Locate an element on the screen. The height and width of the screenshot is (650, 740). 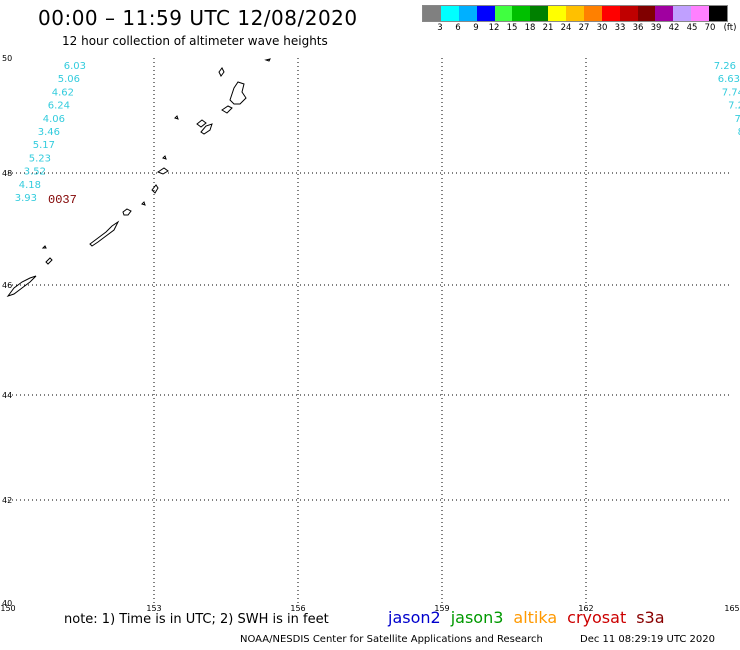
latitude-label: 50 is located at coordinates (7, 58).